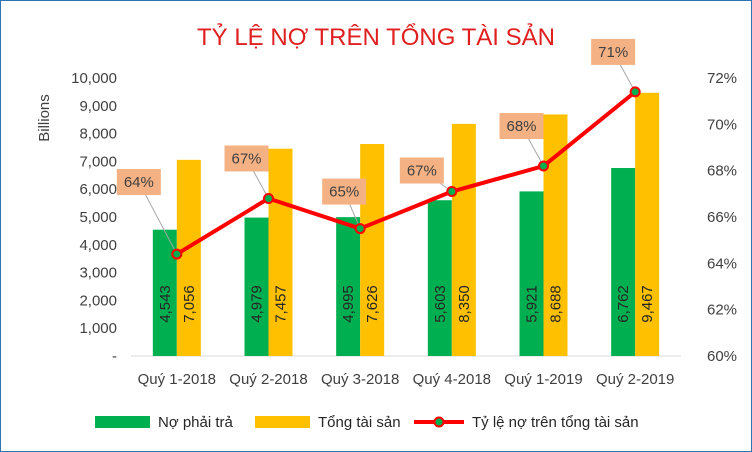 Image resolution: width=752 pixels, height=452 pixels. I want to click on bar-debt-value-label: 4,995, so click(348, 304).